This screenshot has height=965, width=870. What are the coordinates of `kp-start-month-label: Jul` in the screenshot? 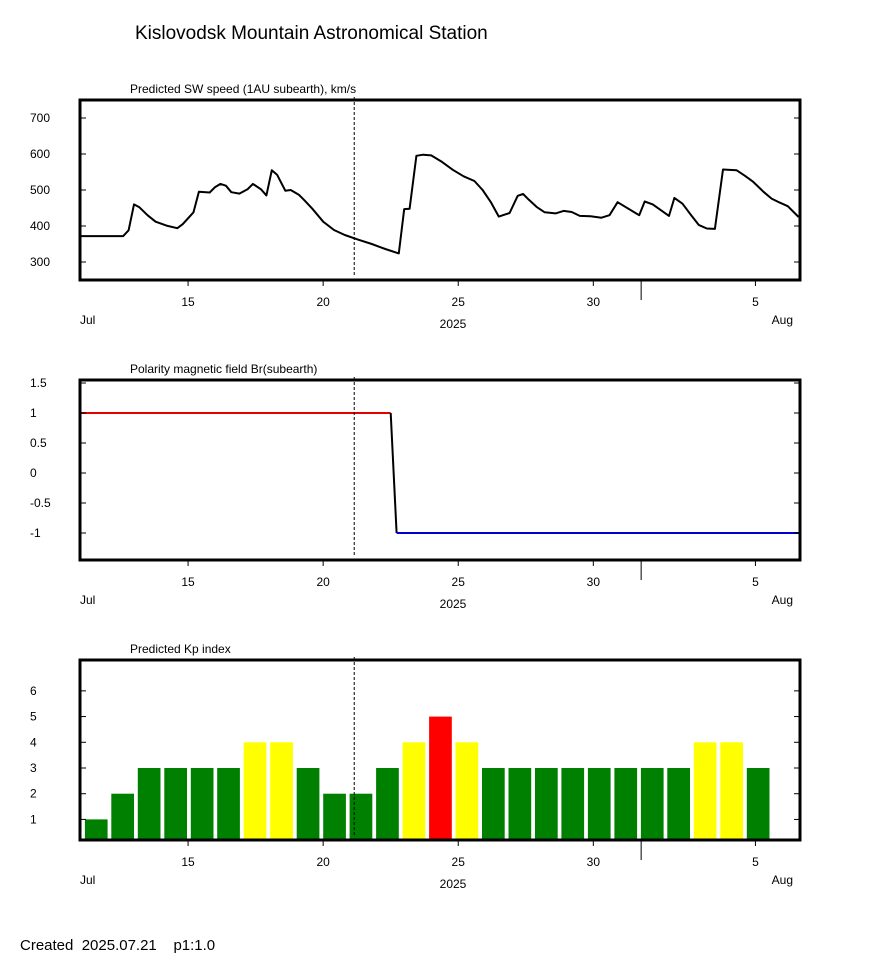 It's located at (87, 880).